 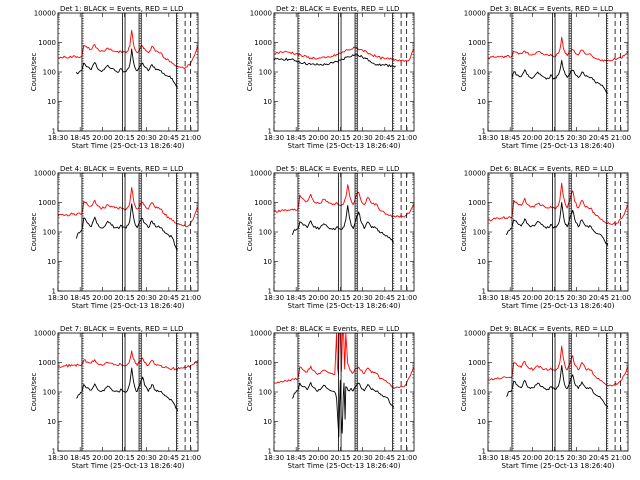 What do you see at coordinates (337, 329) in the screenshot?
I see `chart-title: Det 8: BLACK = Events, RED = LLD` at bounding box center [337, 329].